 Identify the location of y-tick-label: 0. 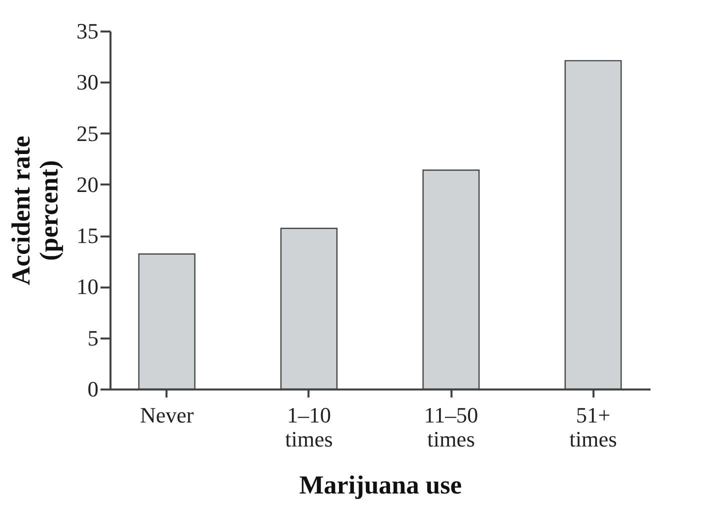
(93, 389).